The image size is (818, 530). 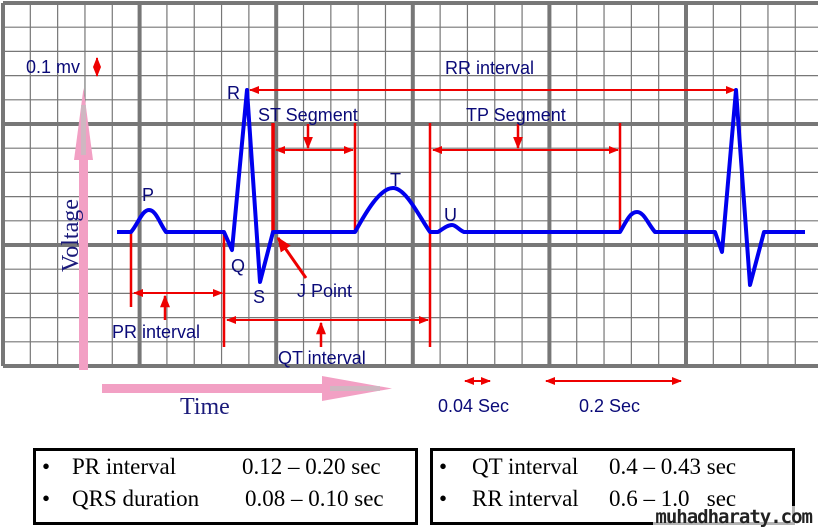 I want to click on rr-interval-label: RR interval, so click(x=489, y=68).